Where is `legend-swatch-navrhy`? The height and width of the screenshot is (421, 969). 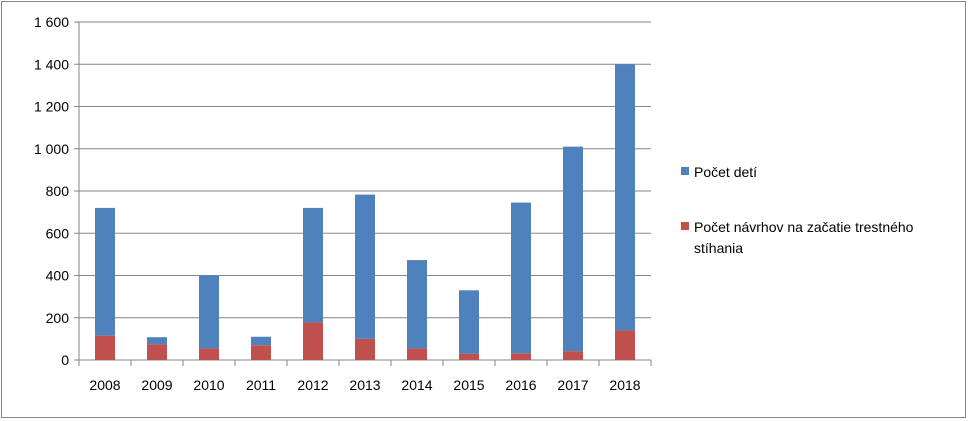
legend-swatch-navrhy is located at coordinates (685, 226).